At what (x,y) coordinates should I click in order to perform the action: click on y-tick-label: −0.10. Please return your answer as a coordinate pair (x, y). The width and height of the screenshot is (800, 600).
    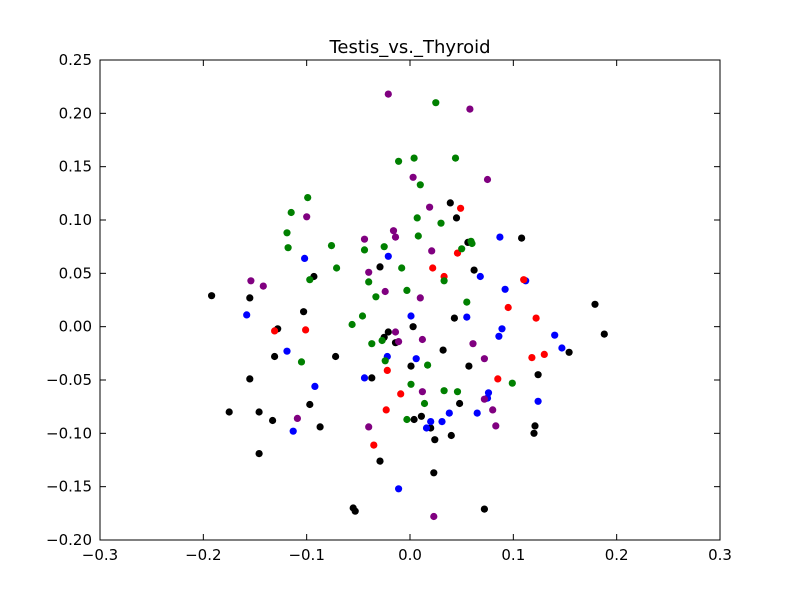
    Looking at the image, I should click on (69, 433).